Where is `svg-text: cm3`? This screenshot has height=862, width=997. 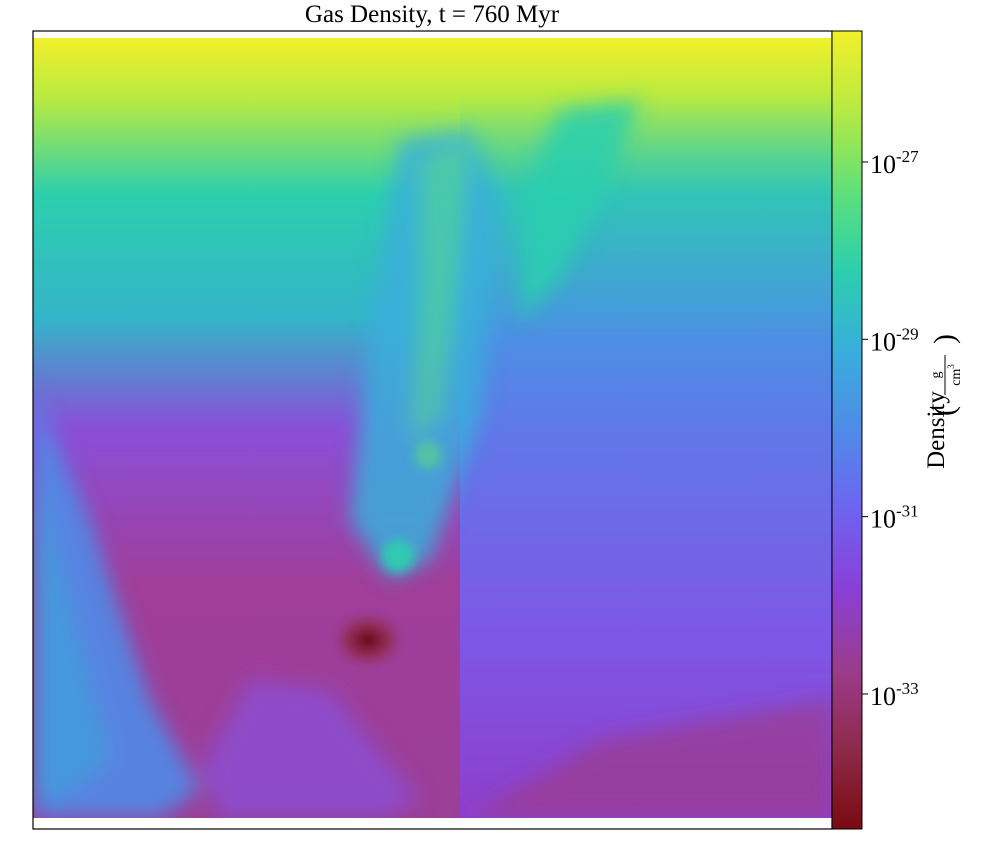 svg-text: cm3 is located at coordinates (955, 375).